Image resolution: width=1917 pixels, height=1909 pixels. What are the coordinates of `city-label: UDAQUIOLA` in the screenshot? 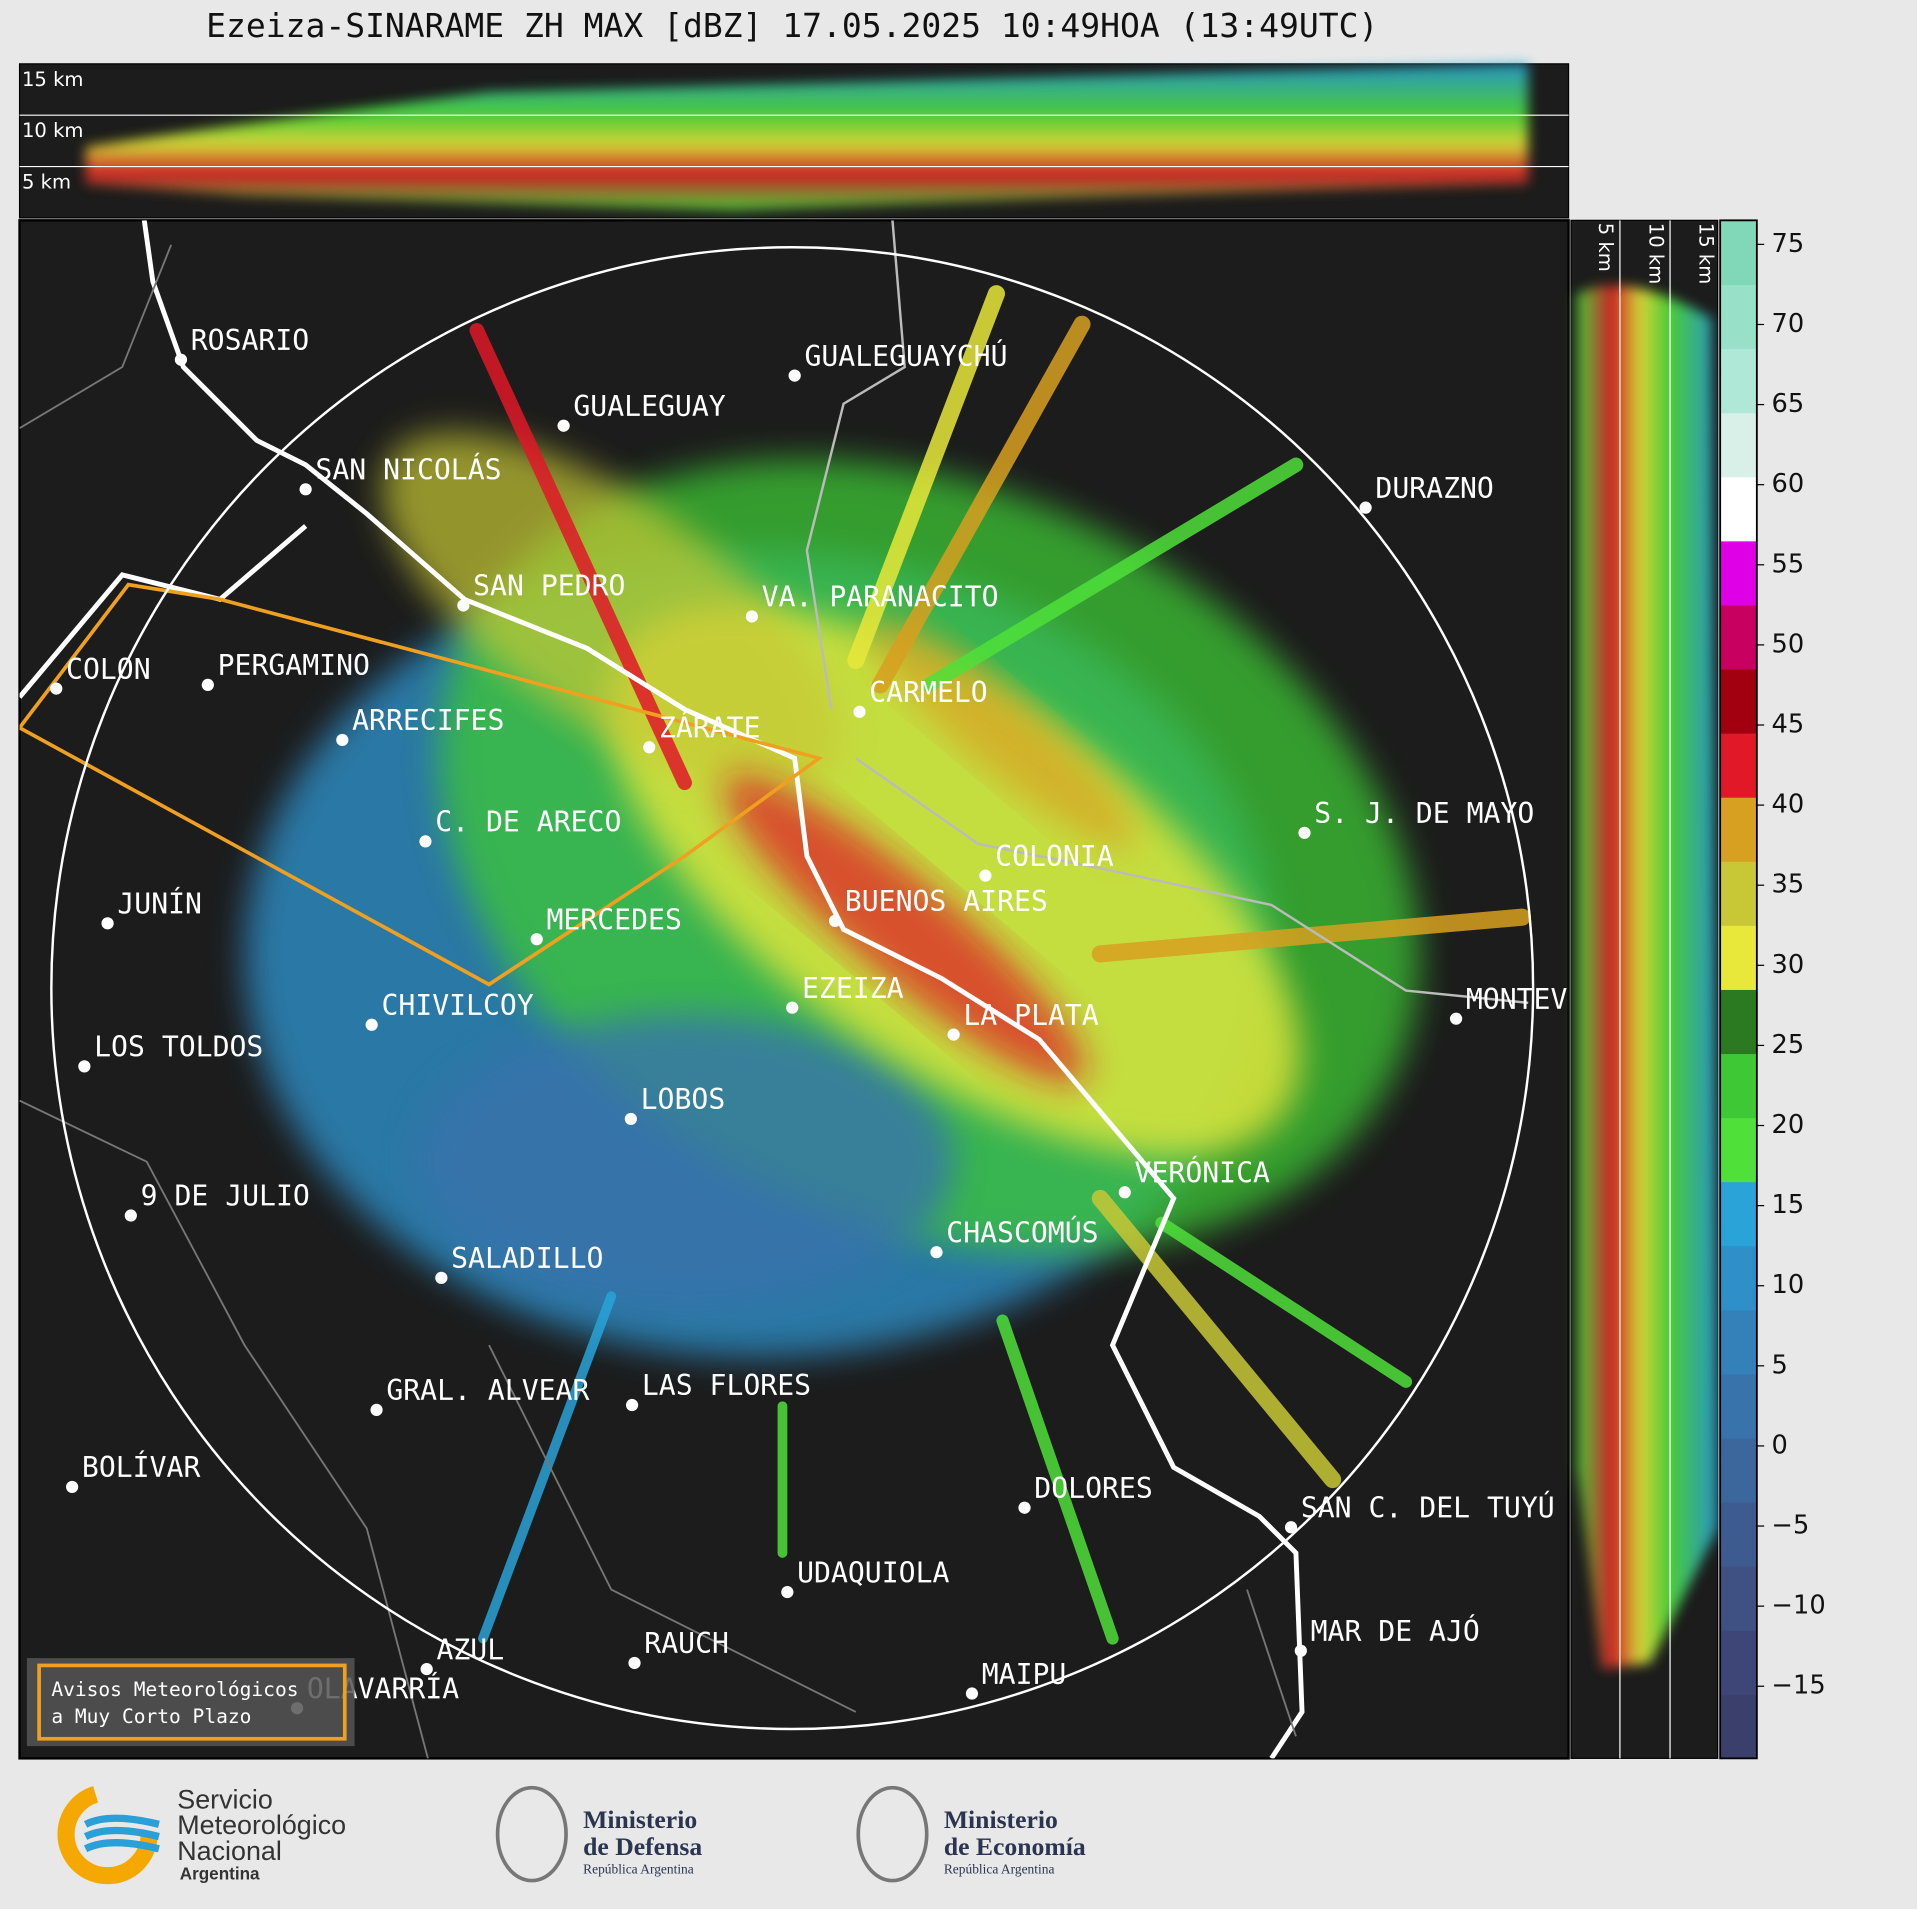 It's located at (873, 1572).